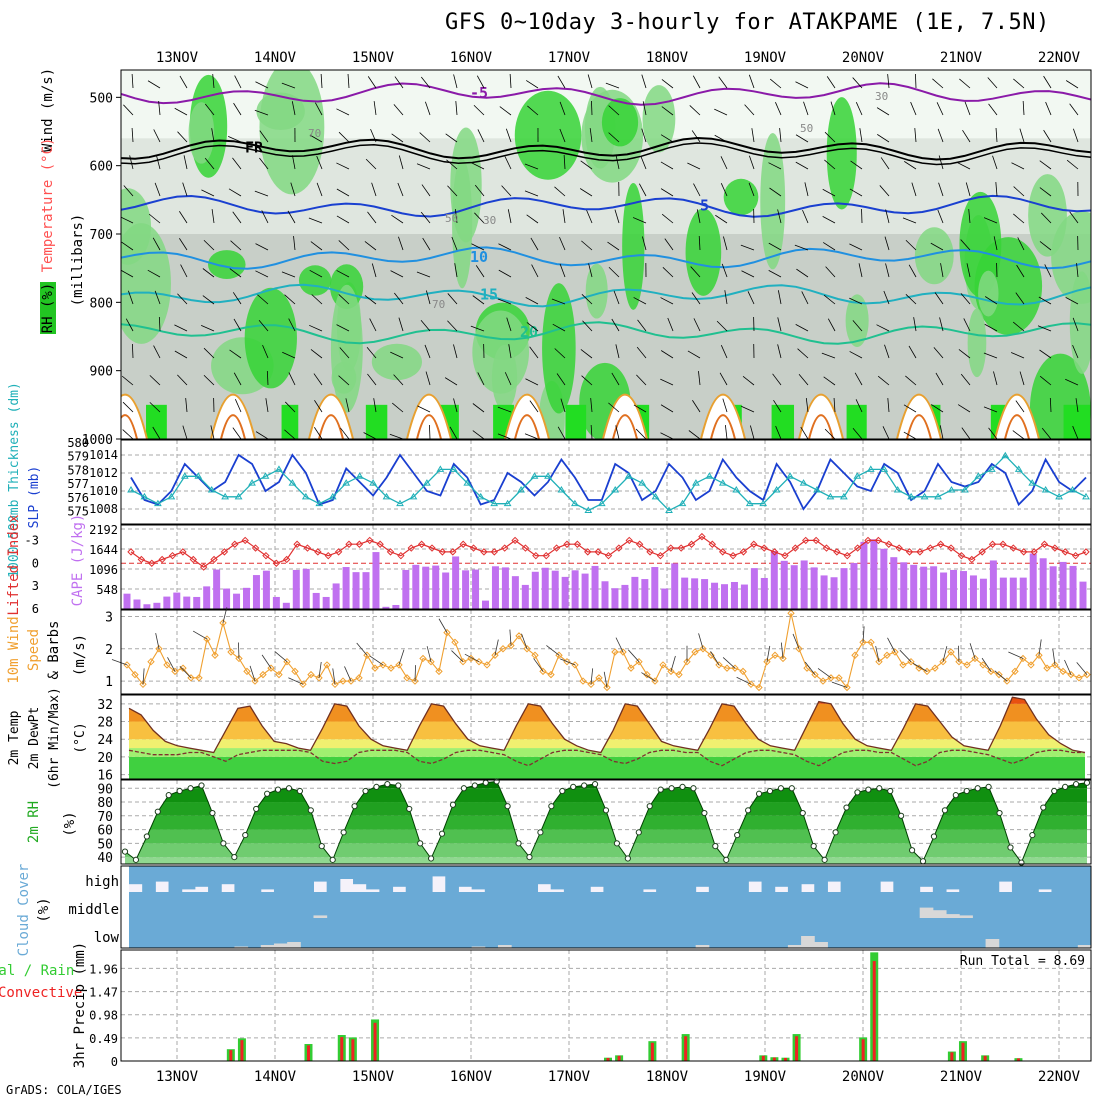 This screenshot has width=1100, height=1100. What do you see at coordinates (451, 218) in the screenshot?
I see `rh-contour-label: 50` at bounding box center [451, 218].